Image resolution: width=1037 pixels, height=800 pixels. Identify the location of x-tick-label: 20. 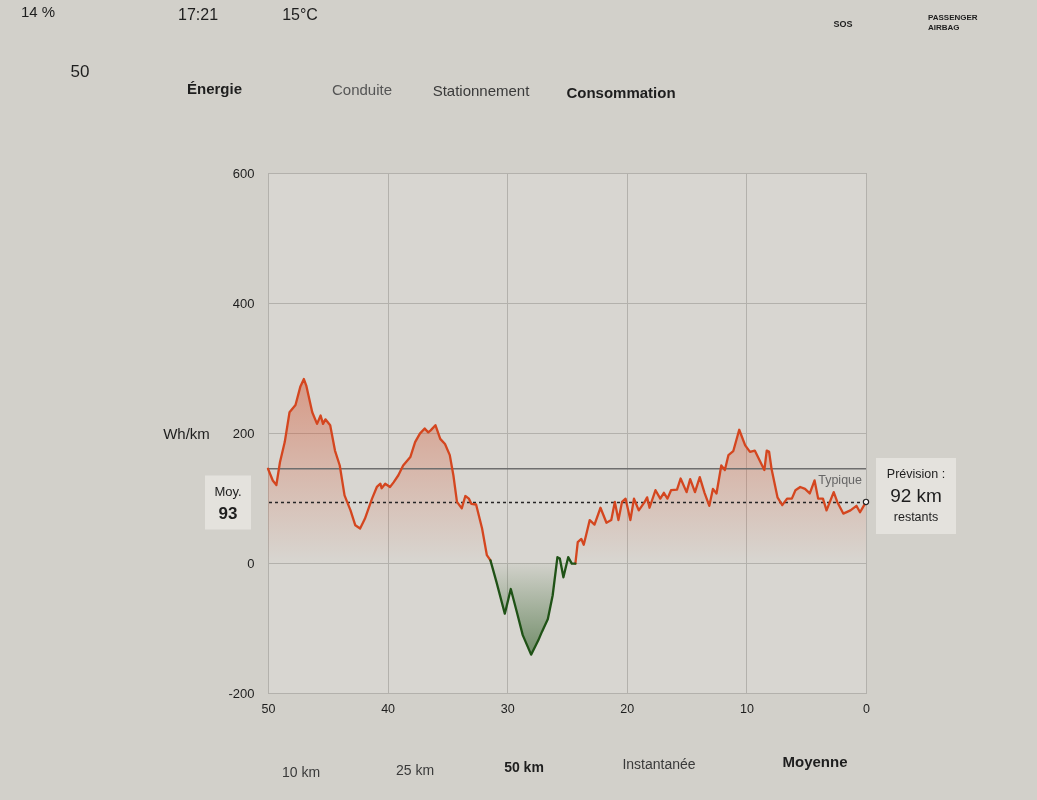
(627, 708).